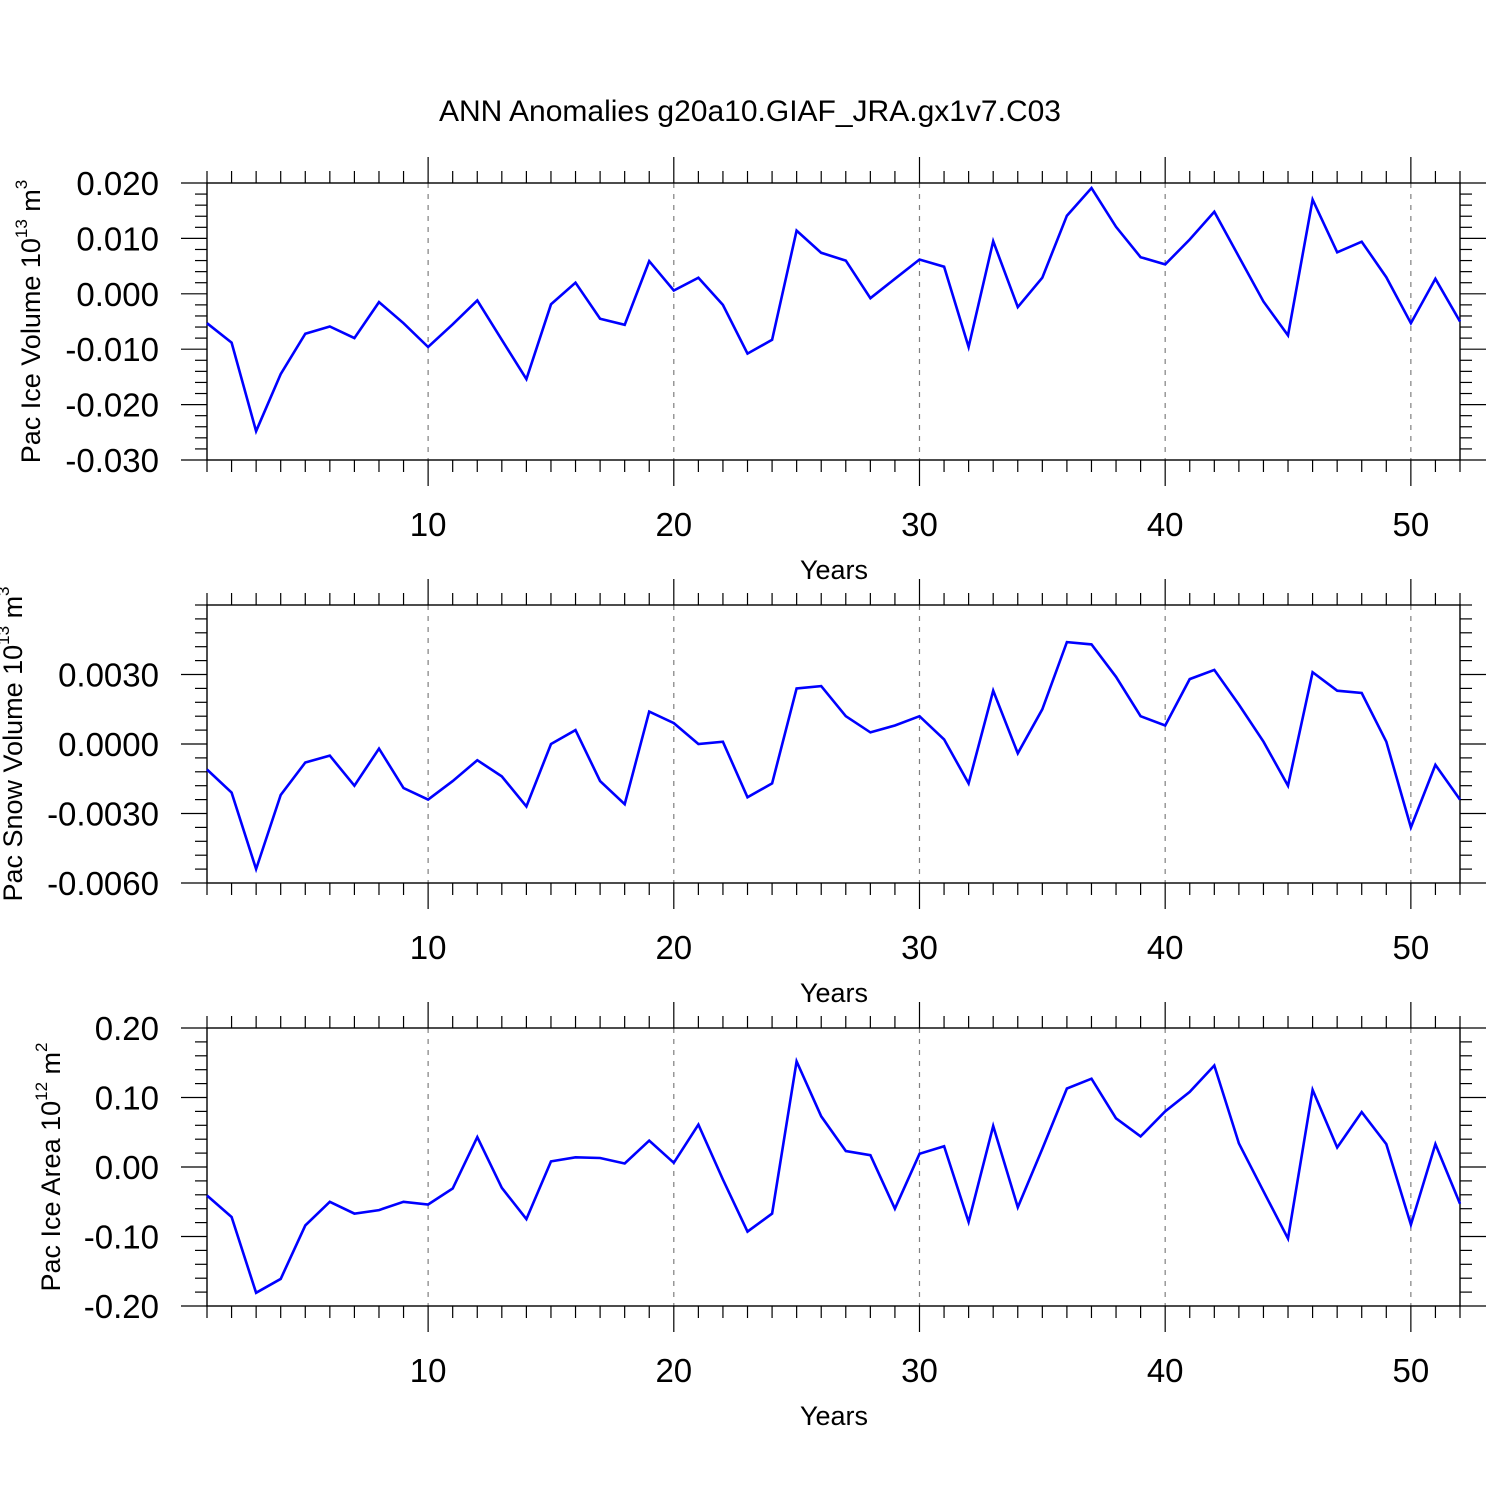  I want to click on y-axis-label: Pac Snow Volume 1013 m3, so click(14, 743).